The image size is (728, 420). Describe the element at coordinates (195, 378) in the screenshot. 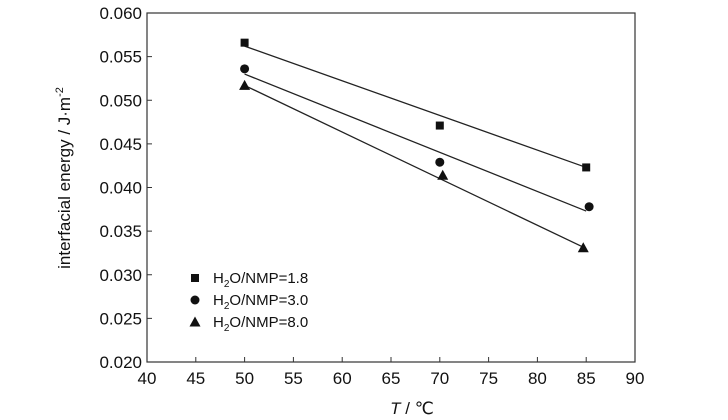

I see `x-tick-label: 45` at that location.